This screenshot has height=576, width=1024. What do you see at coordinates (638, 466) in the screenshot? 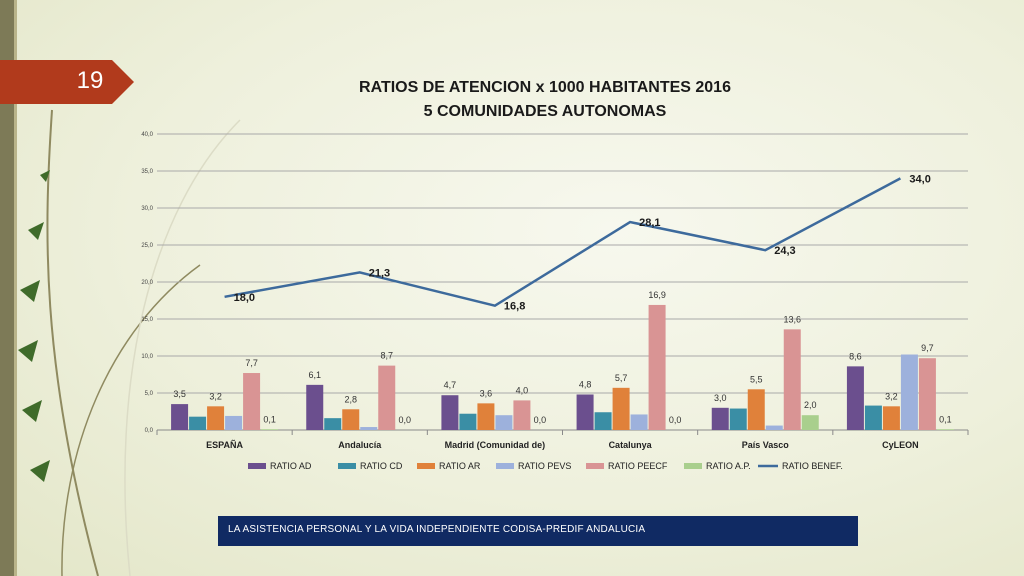
I see `legend-label: RATIO PEECF` at bounding box center [638, 466].